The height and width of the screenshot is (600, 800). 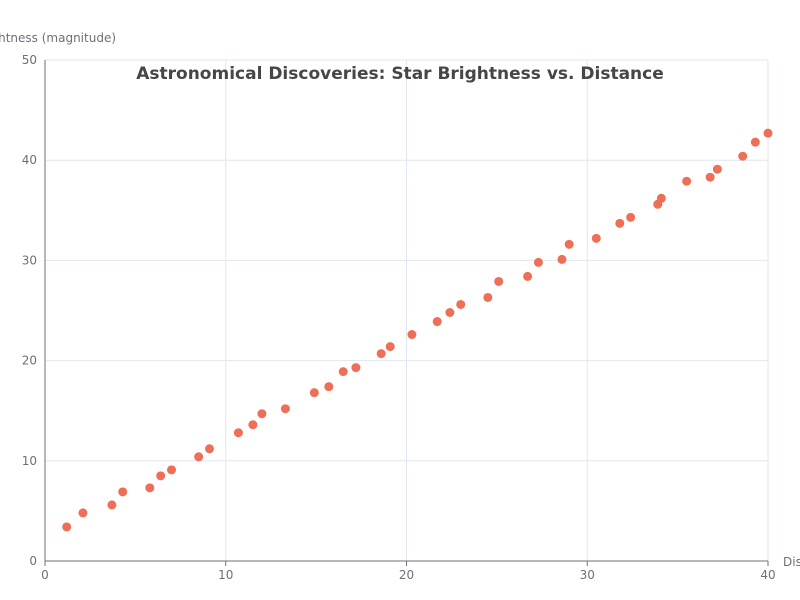 I want to click on x-tick-label: 20, so click(x=406, y=575).